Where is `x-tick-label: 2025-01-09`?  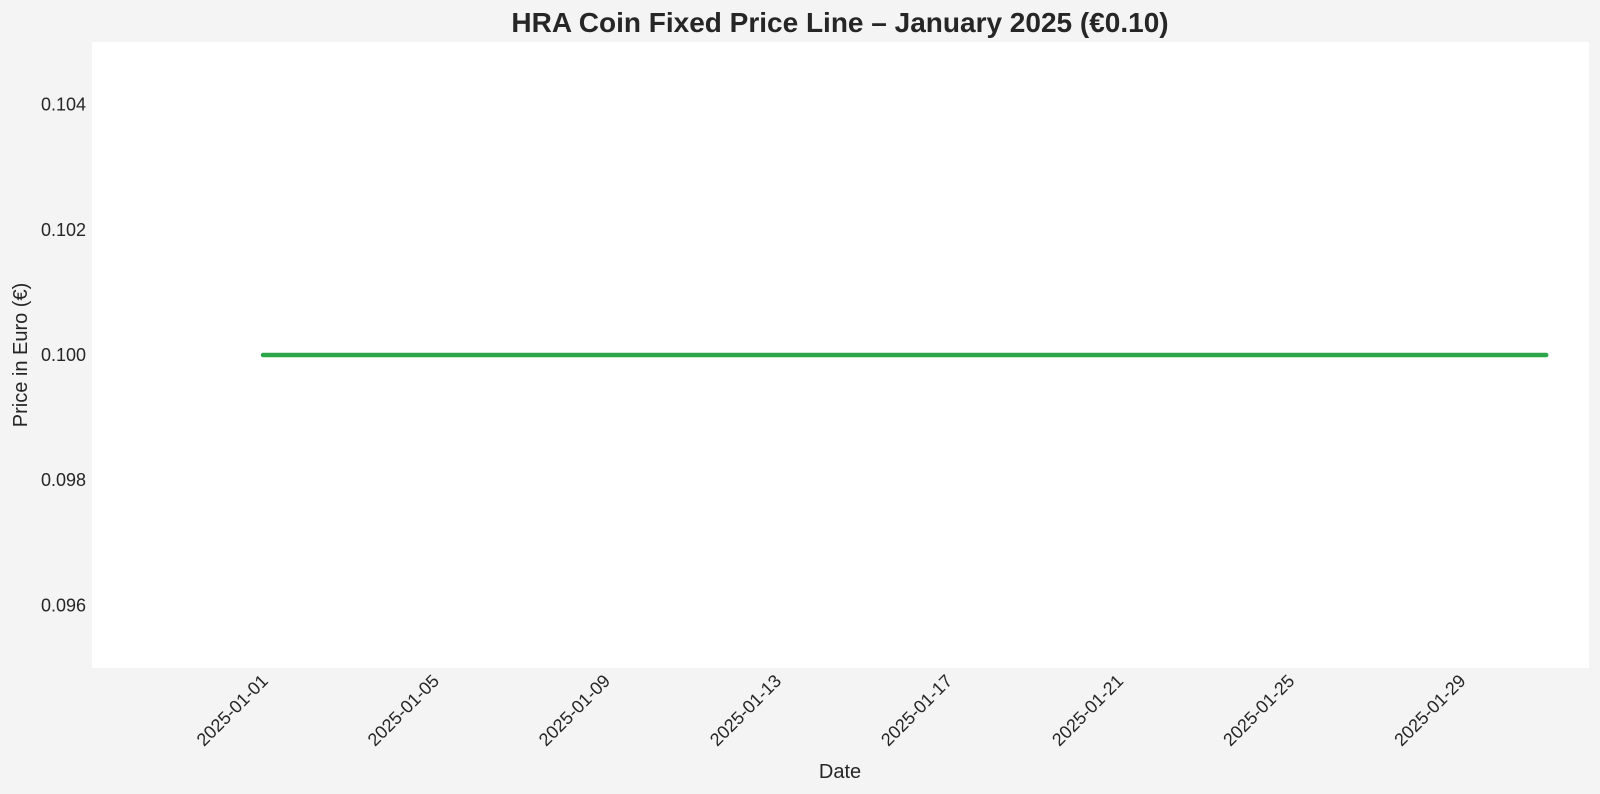 x-tick-label: 2025-01-09 is located at coordinates (574, 710).